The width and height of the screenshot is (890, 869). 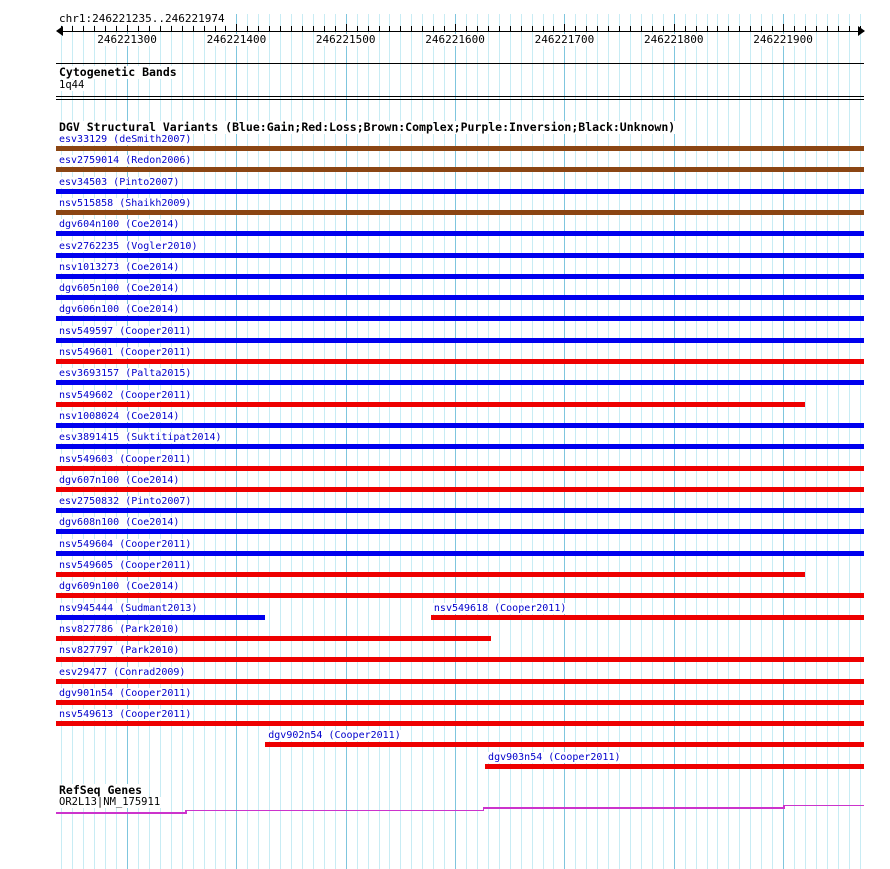 I want to click on gene-label: OR2L13|NM_175911, so click(x=110, y=802).